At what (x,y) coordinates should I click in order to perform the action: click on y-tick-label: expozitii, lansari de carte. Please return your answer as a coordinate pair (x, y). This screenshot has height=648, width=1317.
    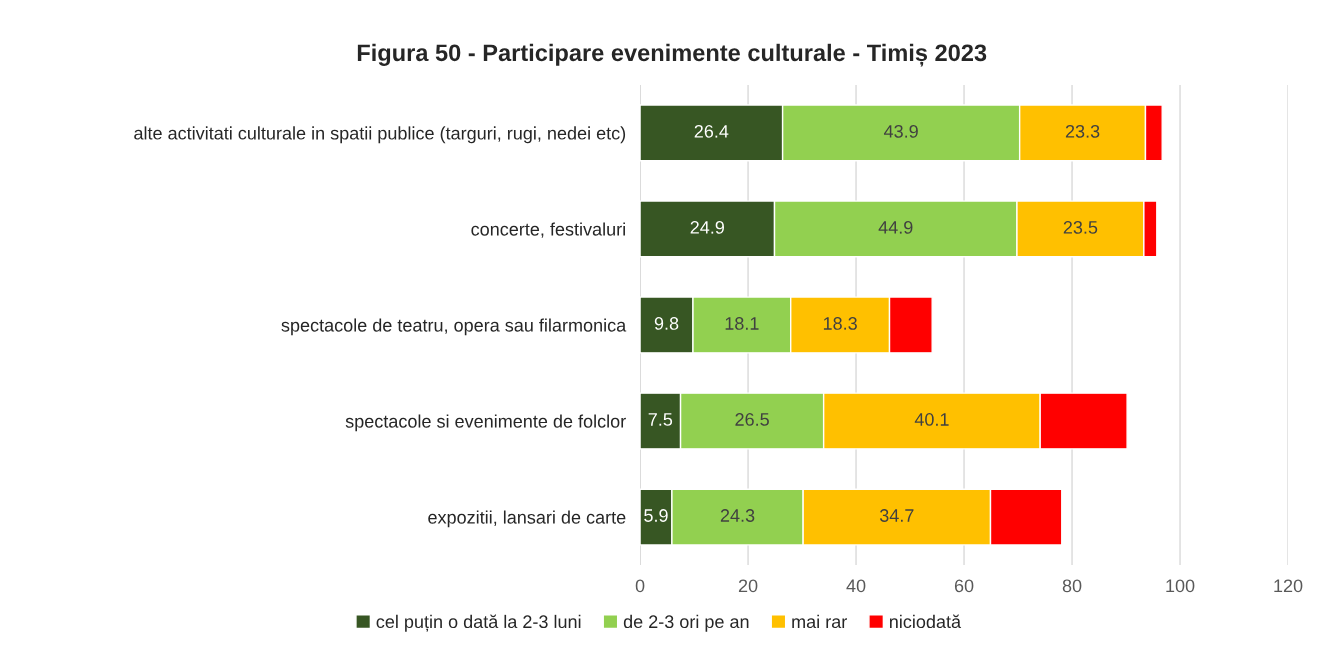
    Looking at the image, I should click on (527, 519).